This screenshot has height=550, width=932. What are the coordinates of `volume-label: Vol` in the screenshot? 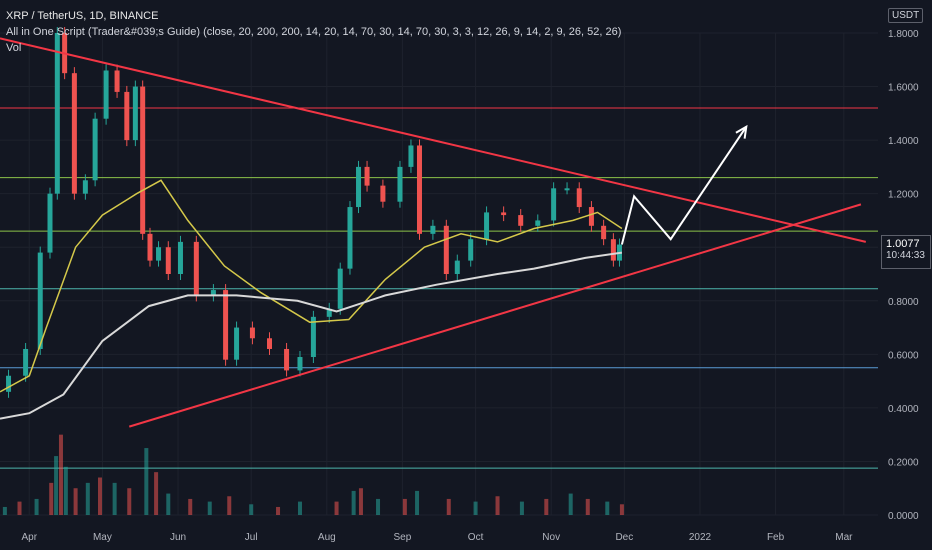 It's located at (14, 48).